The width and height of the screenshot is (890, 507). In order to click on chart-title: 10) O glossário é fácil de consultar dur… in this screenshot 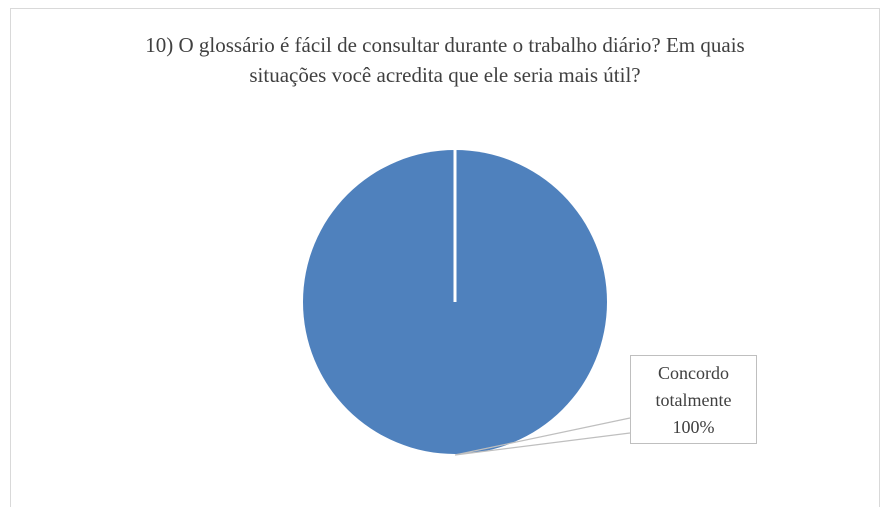, I will do `click(445, 60)`.